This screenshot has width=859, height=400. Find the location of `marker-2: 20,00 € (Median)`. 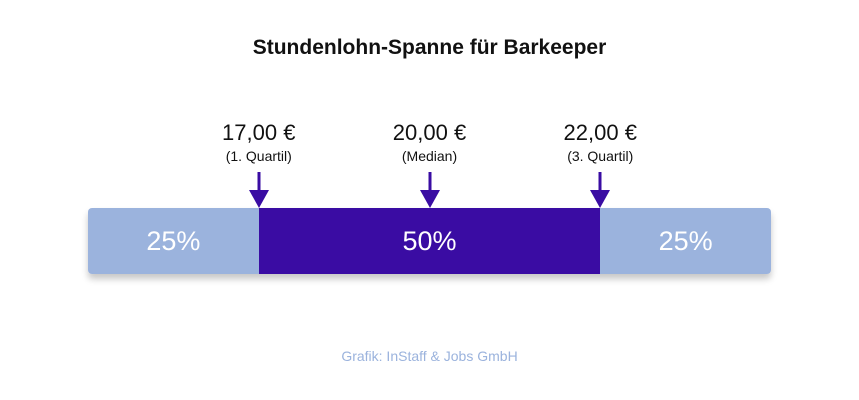

marker-2: 20,00 € (Median) is located at coordinates (430, 142).